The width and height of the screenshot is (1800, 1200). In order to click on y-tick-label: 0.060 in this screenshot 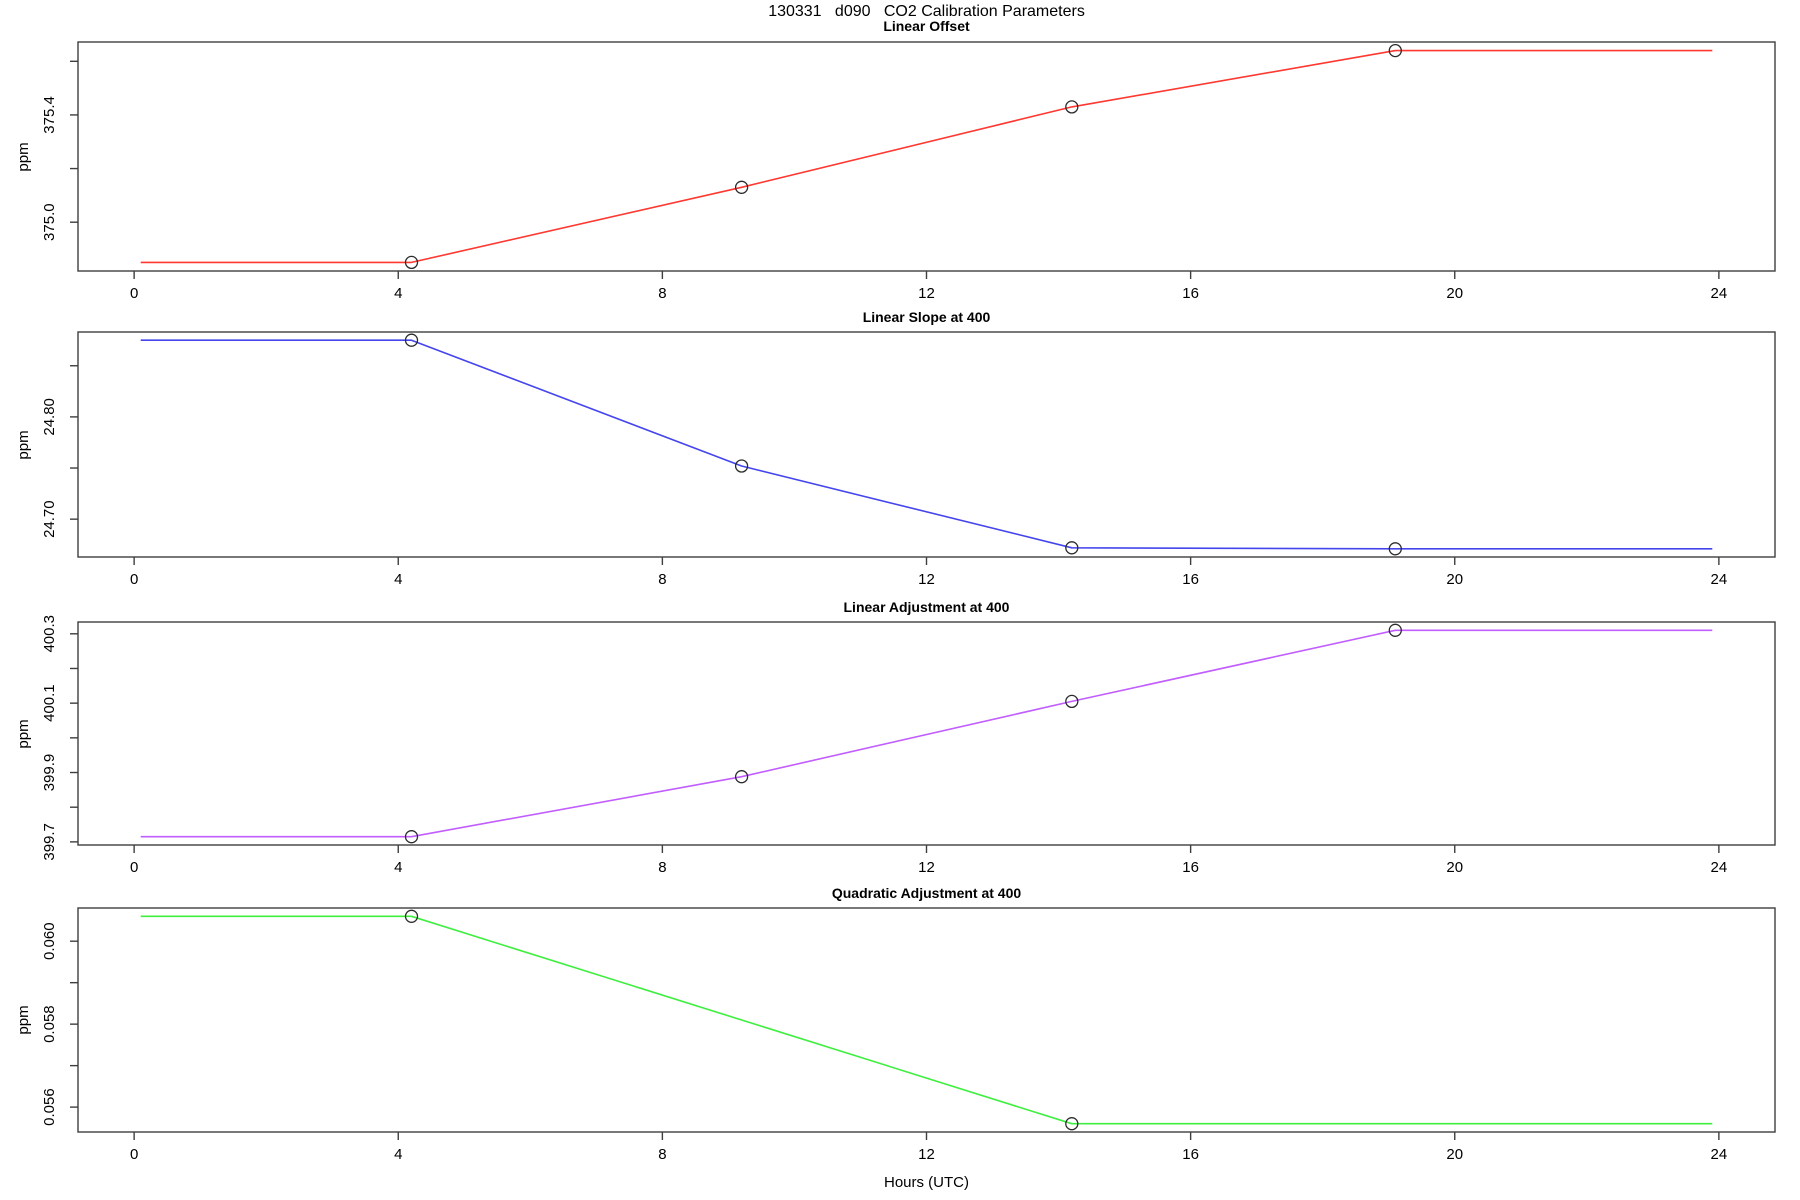, I will do `click(49, 941)`.